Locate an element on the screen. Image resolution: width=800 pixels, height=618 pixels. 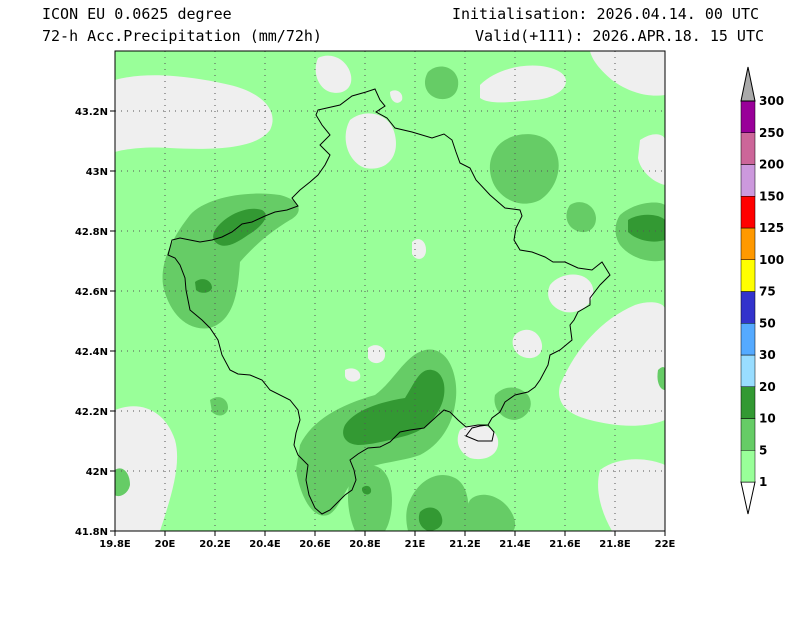
colorbar-label: 300 is located at coordinates (771, 101).